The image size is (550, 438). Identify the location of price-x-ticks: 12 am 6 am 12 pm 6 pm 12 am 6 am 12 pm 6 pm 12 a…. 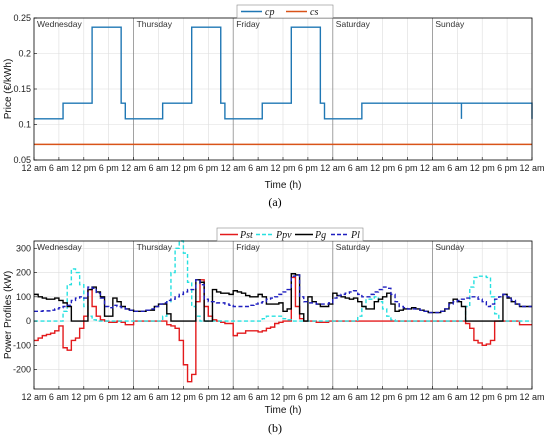
(283, 165).